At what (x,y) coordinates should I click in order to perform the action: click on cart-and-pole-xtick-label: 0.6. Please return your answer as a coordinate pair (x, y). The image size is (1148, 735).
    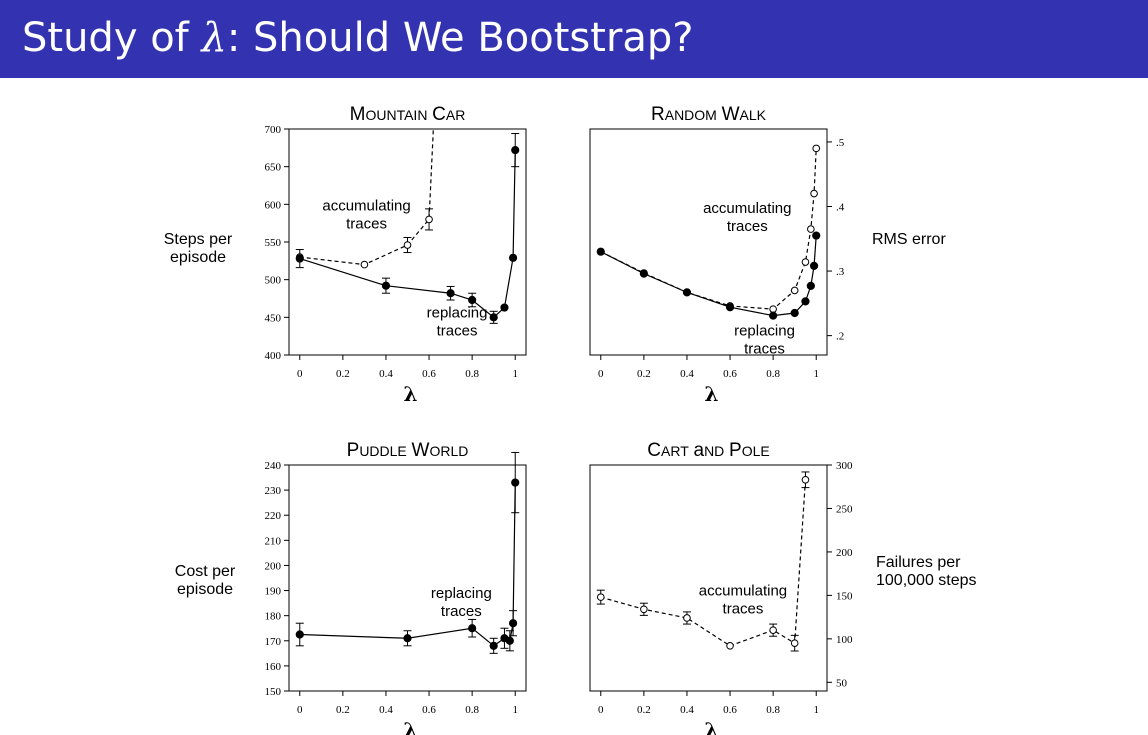
    Looking at the image, I should click on (730, 710).